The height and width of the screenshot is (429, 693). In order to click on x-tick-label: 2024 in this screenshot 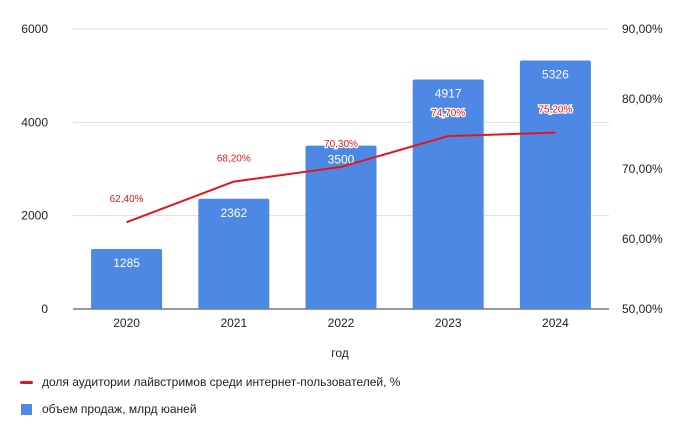, I will do `click(555, 323)`.